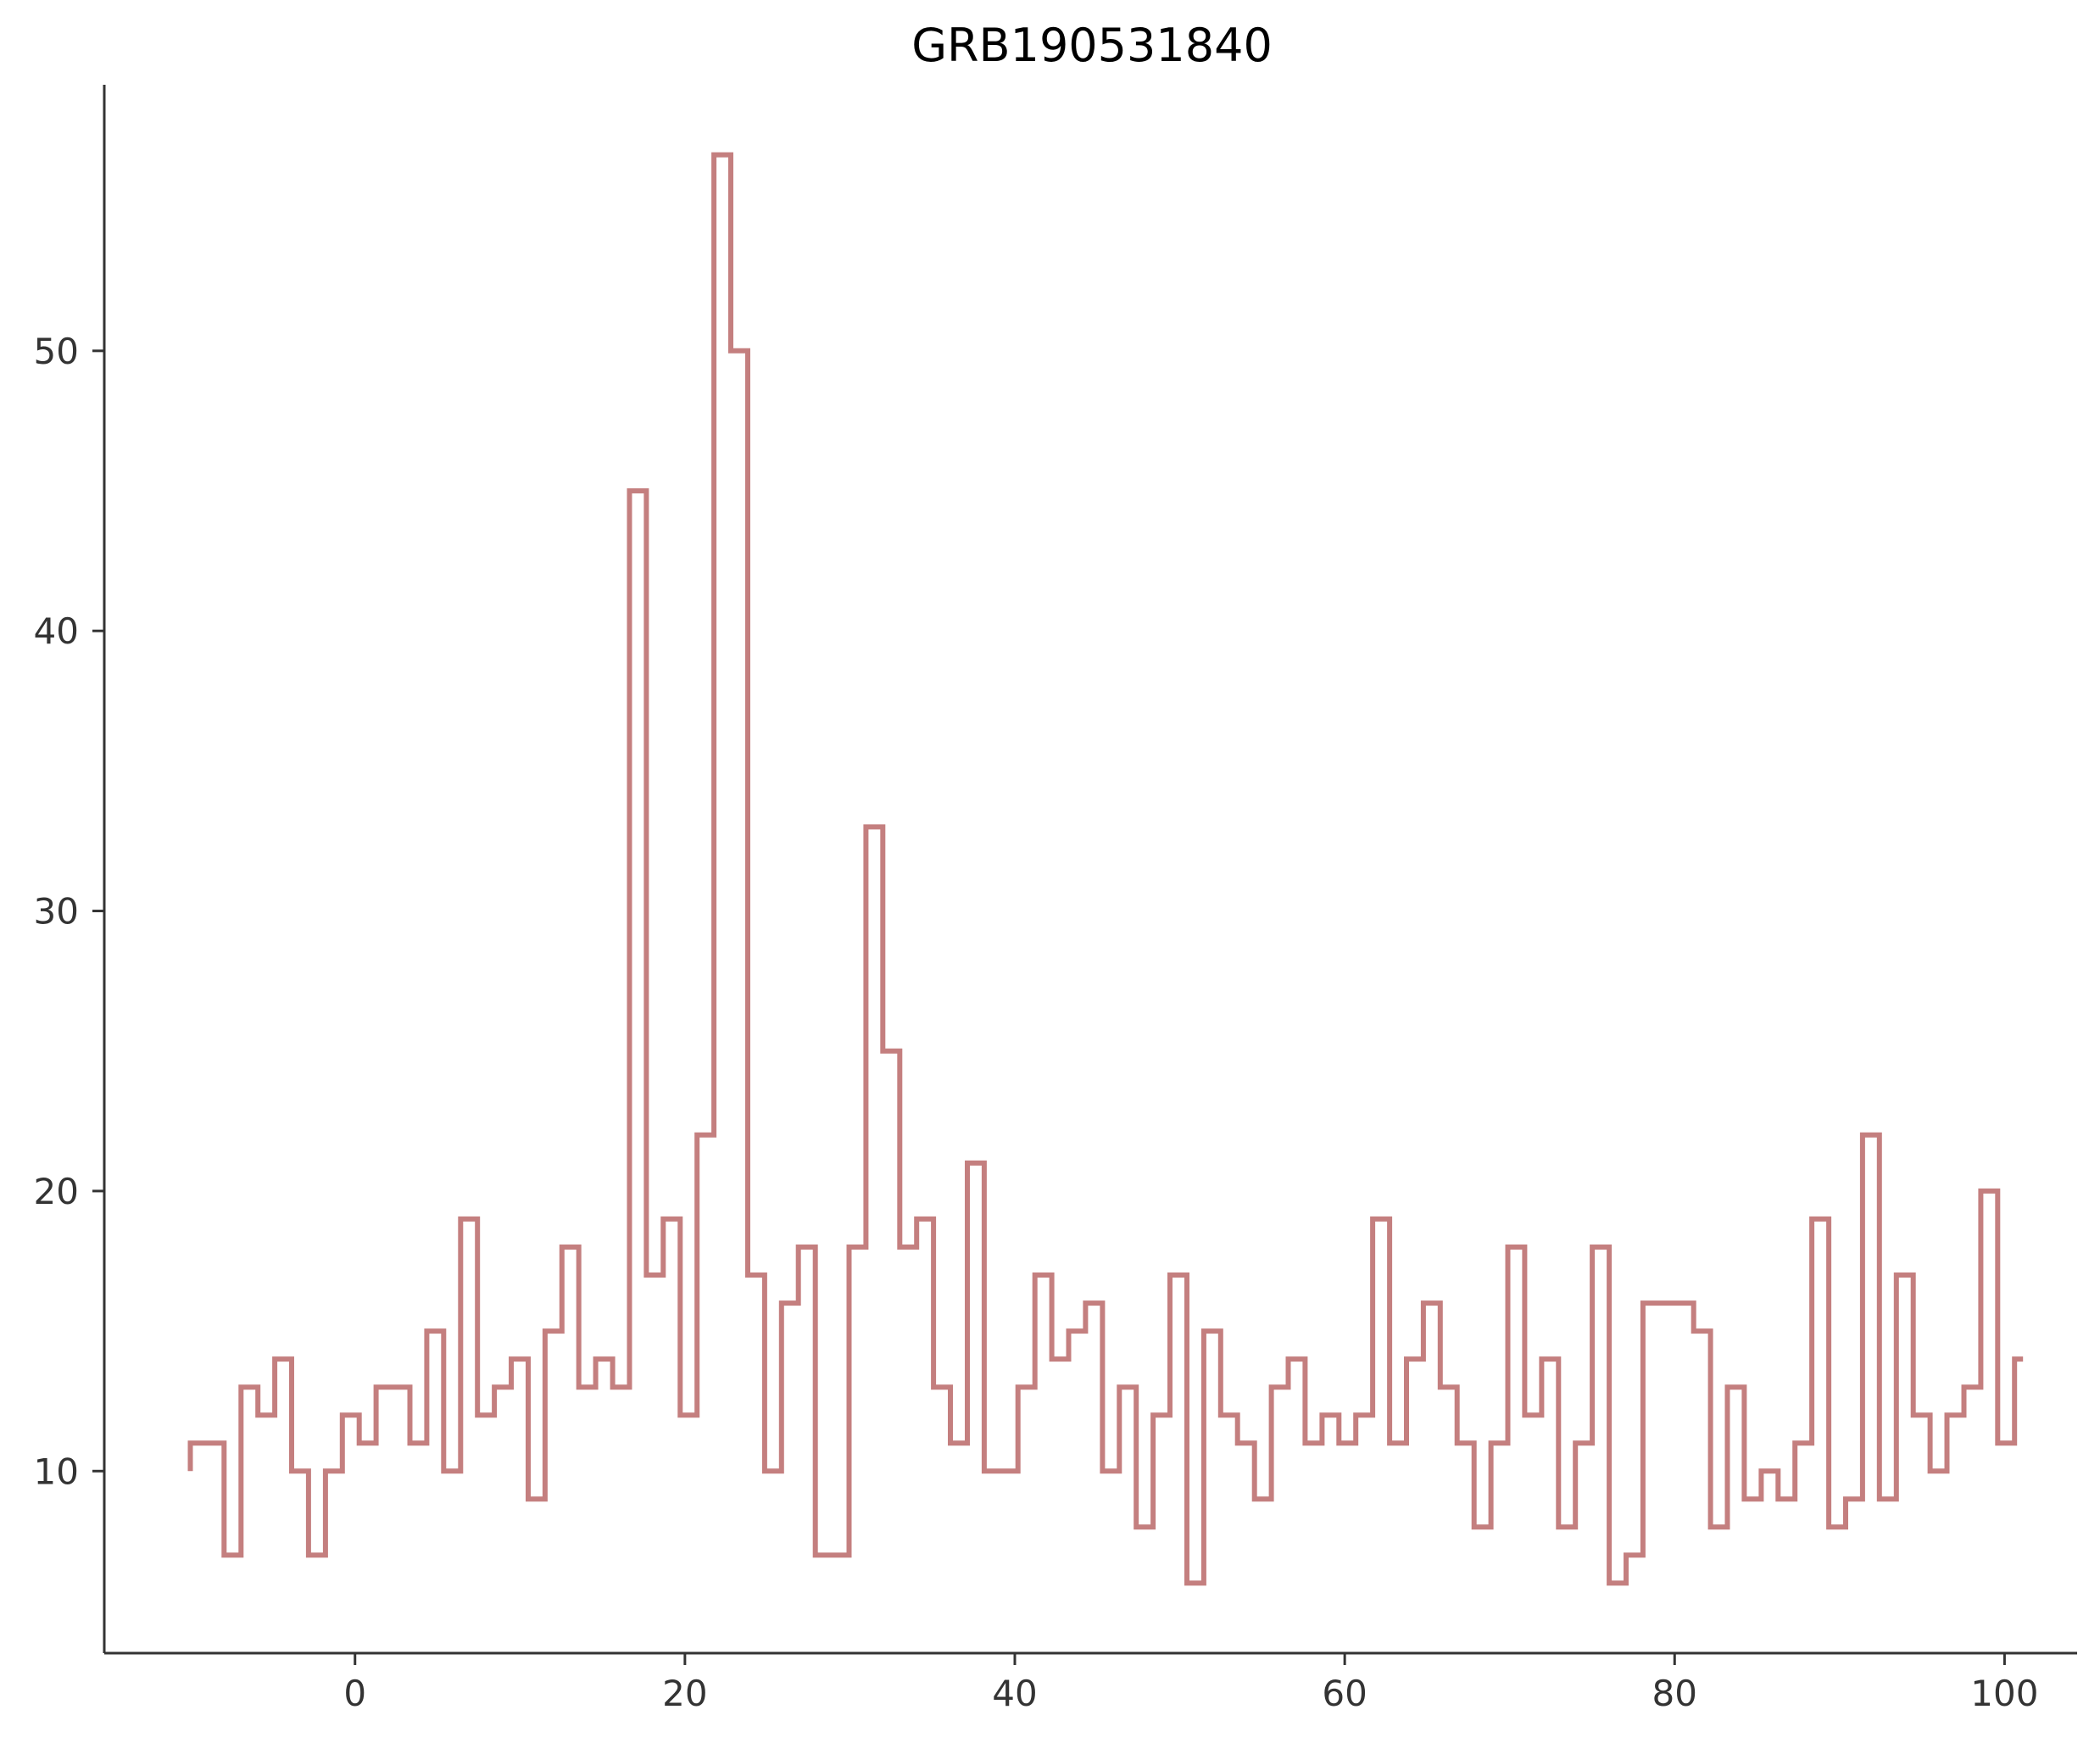  Describe the element at coordinates (354, 1693) in the screenshot. I see `x-tick-label: 0` at that location.